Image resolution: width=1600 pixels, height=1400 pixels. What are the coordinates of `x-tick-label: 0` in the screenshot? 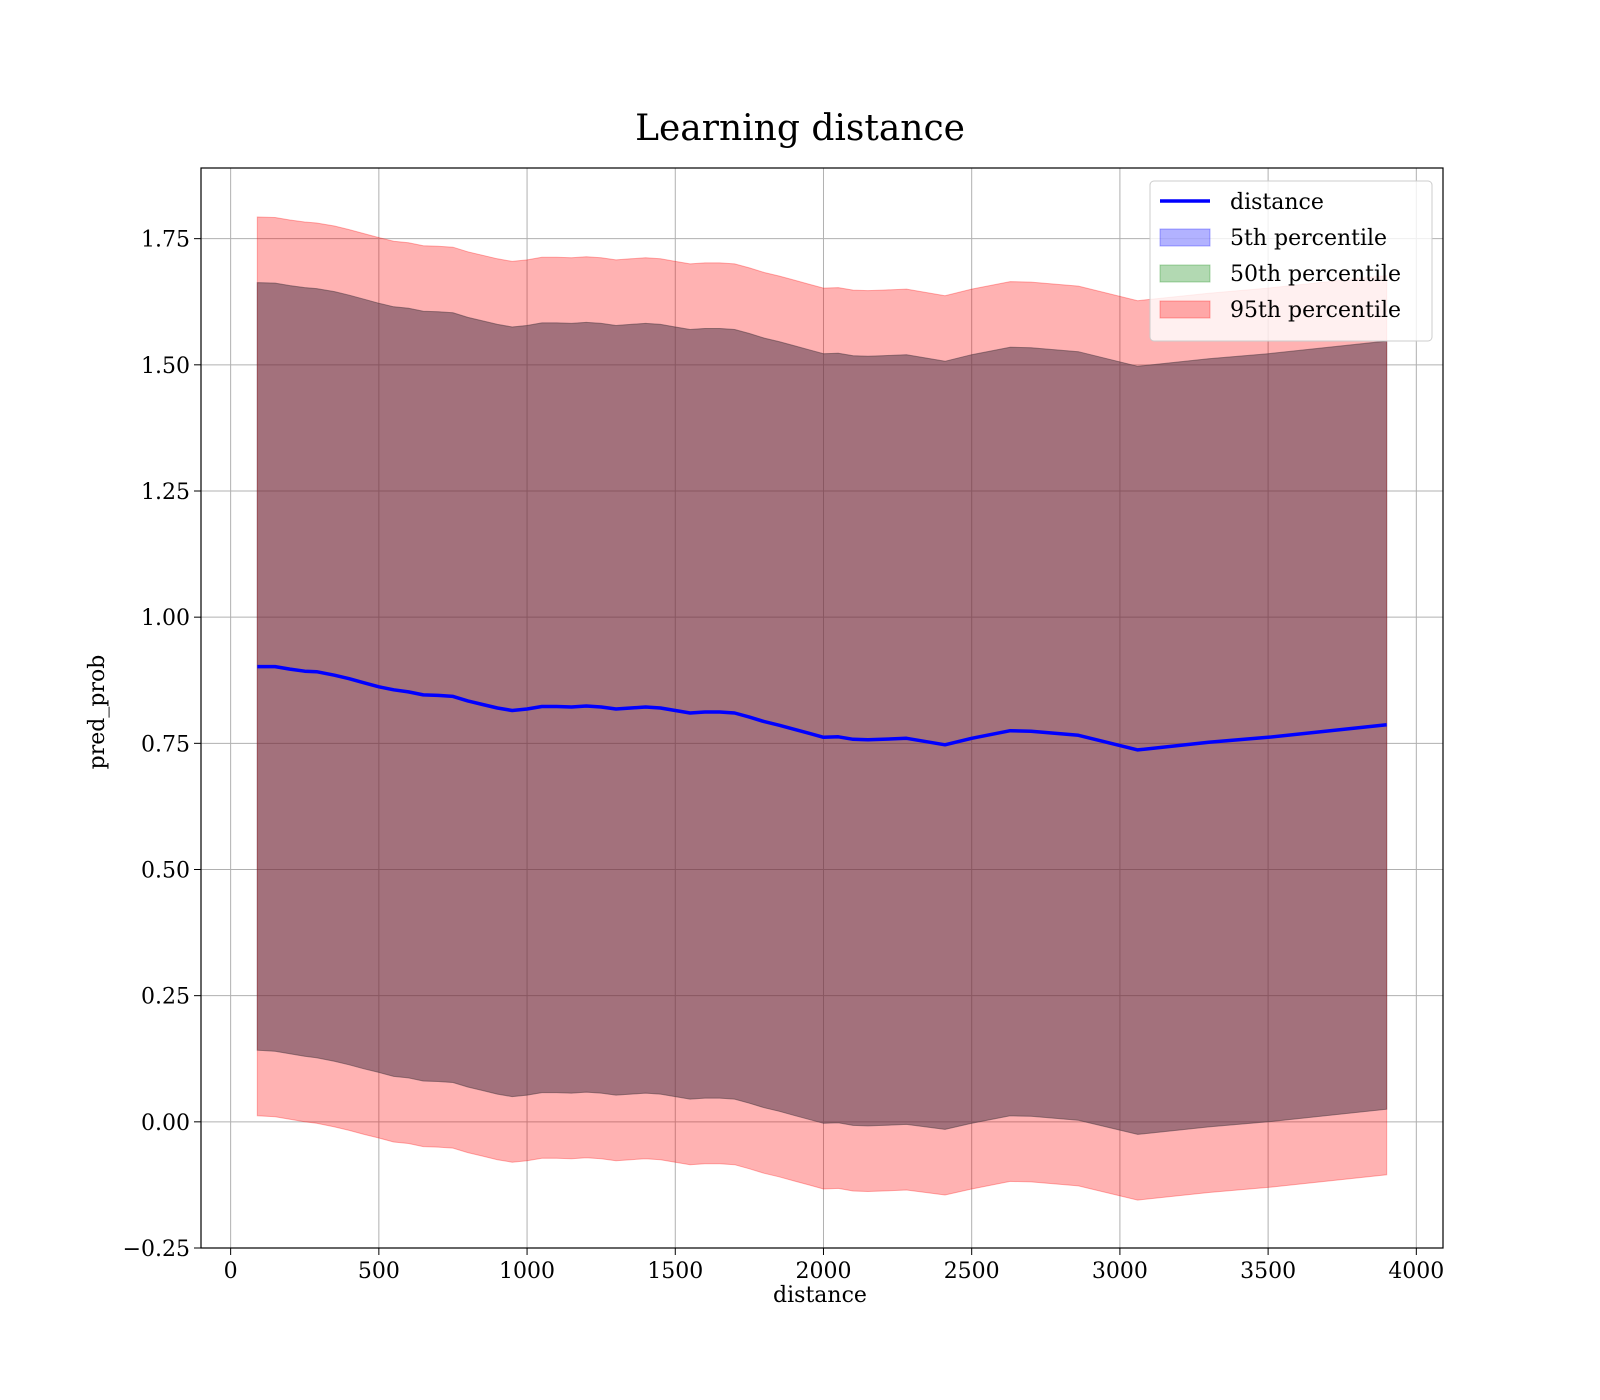 It's located at (231, 1271).